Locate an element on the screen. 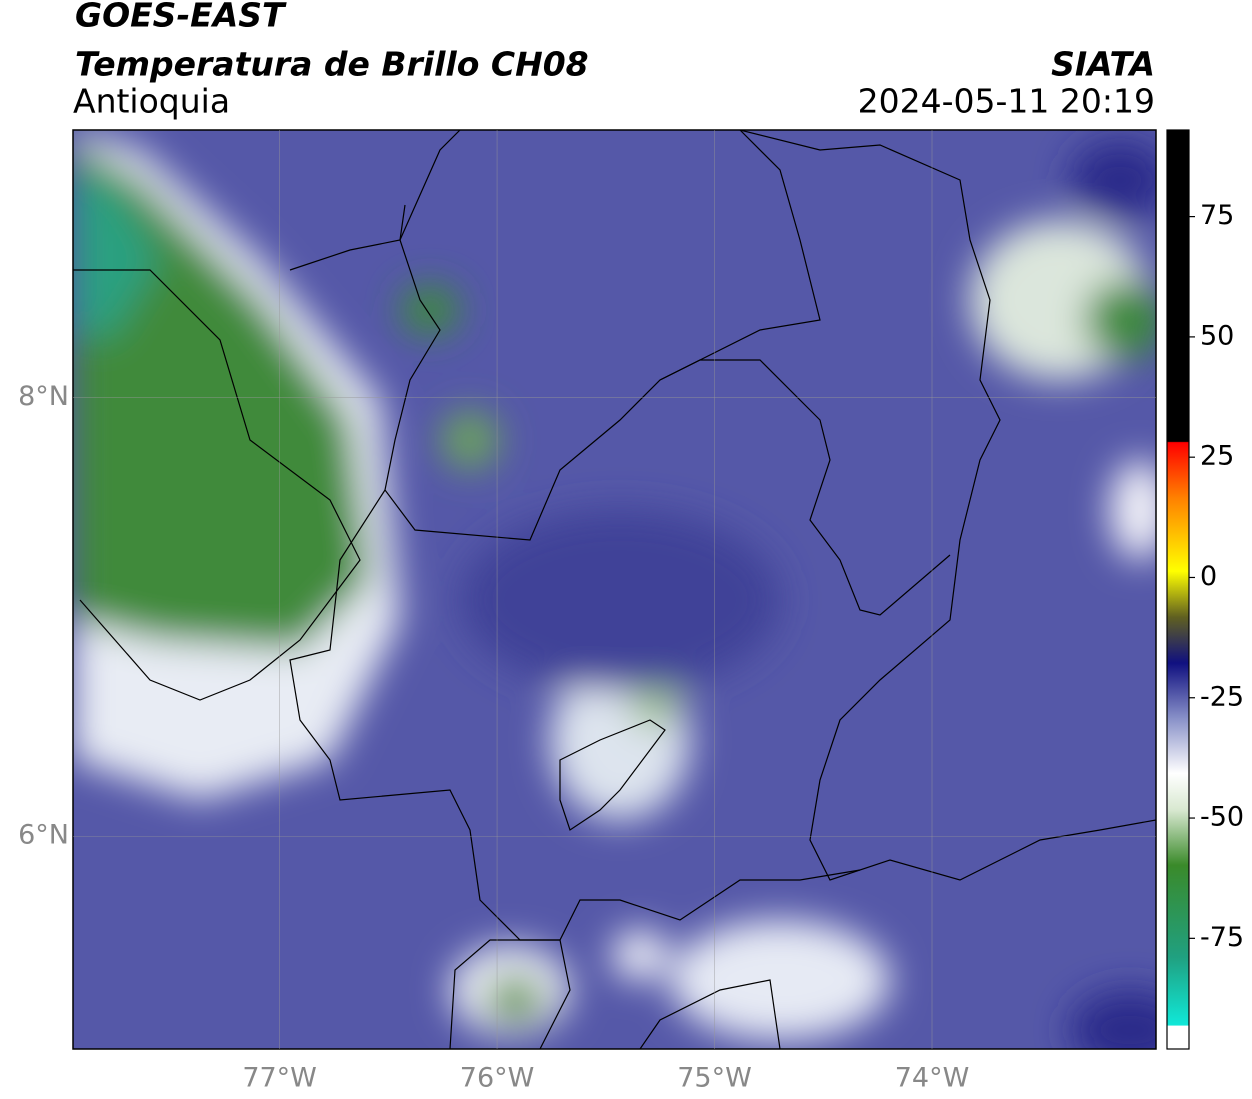 The image size is (1252, 1099). colorbar-tick-label: 75 is located at coordinates (1217, 215).